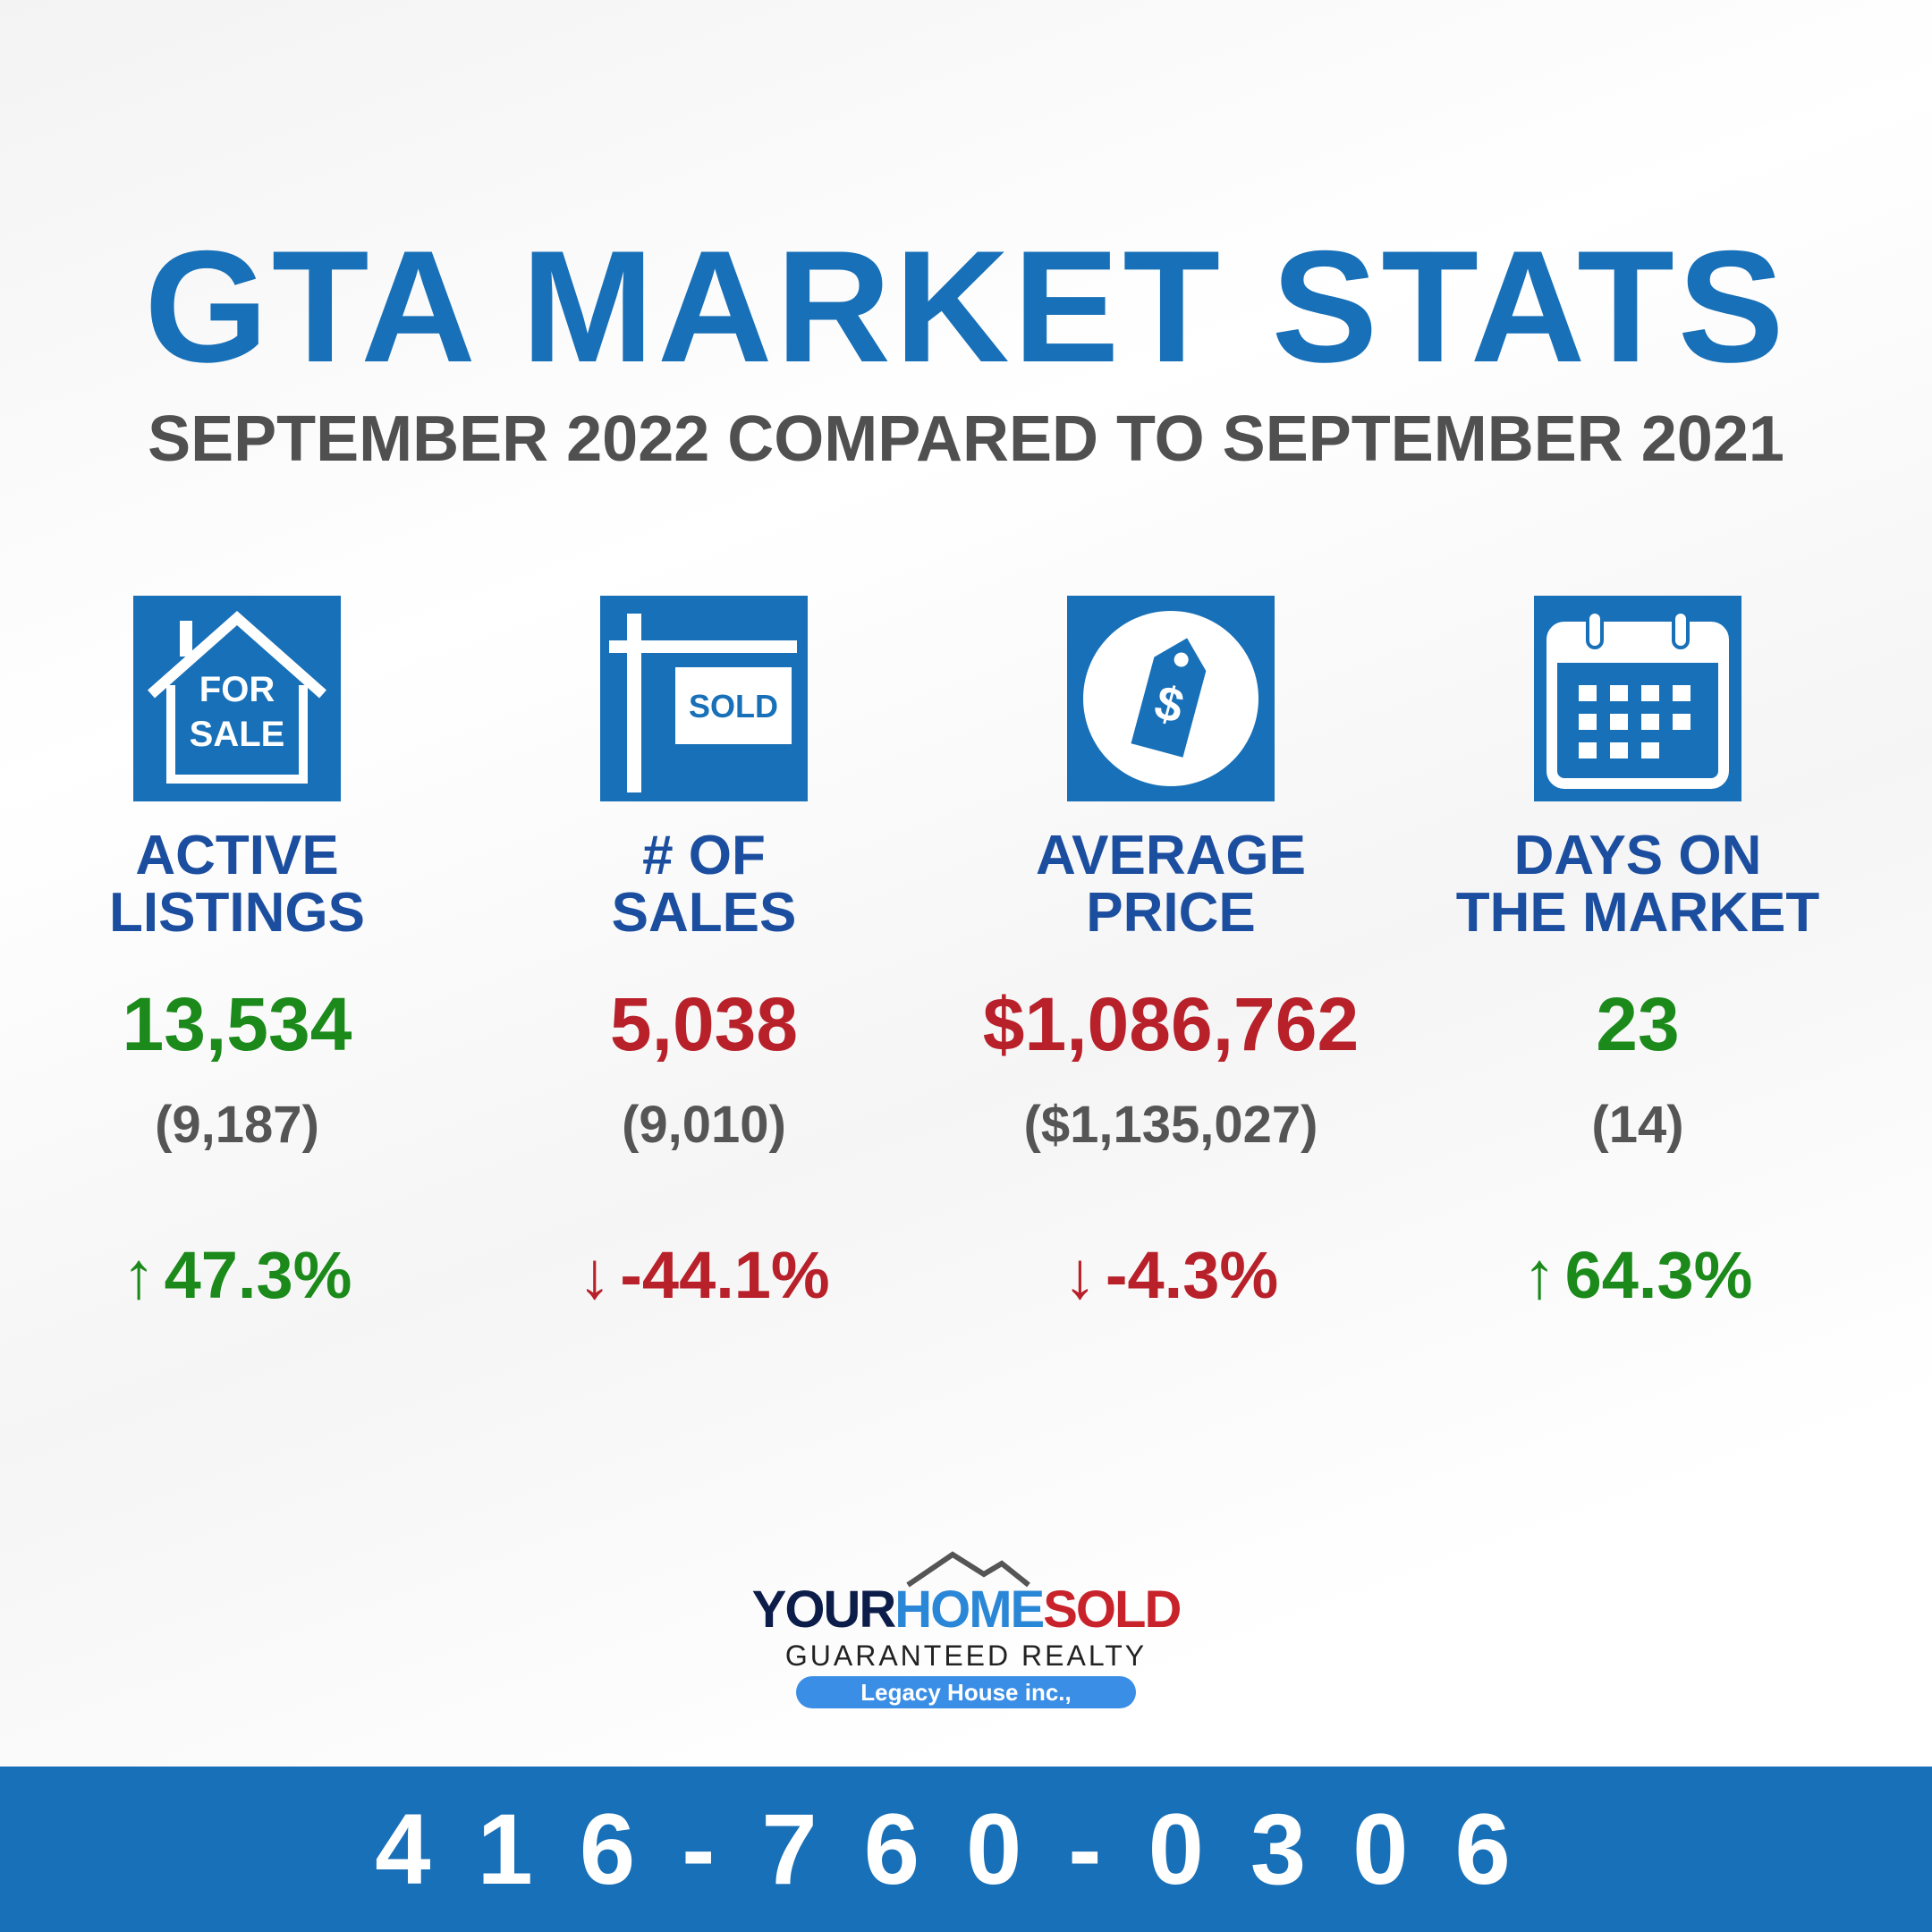  I want to click on logo-wordmark: YOURHOMESOLD, so click(966, 1610).